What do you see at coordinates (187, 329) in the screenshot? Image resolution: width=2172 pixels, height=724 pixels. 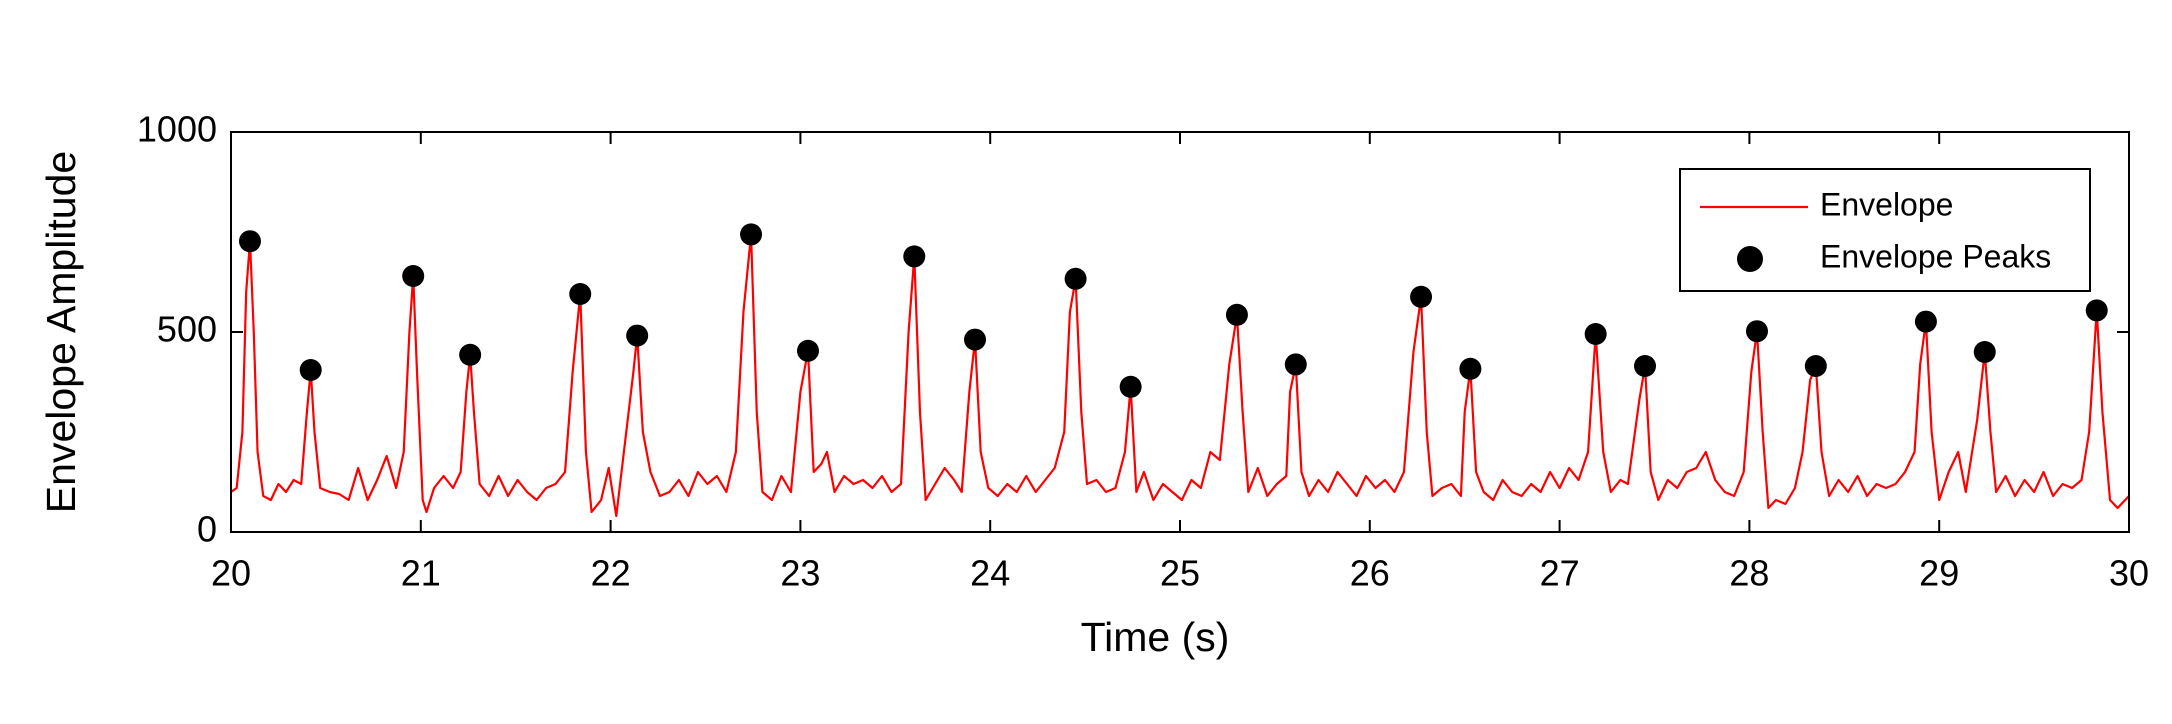 I see `y-tick-label: 500` at bounding box center [187, 329].